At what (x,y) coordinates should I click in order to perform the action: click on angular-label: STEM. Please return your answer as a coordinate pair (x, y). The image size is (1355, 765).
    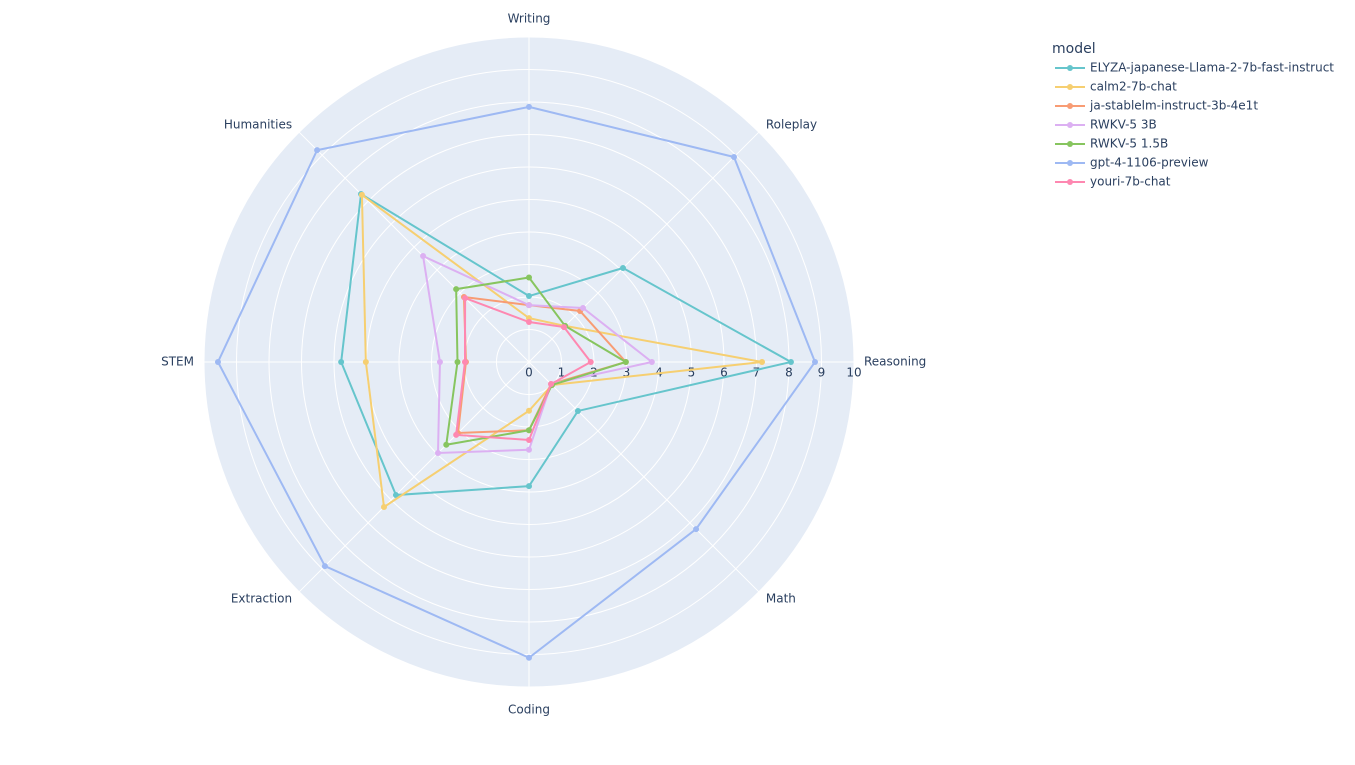
    Looking at the image, I should click on (177, 362).